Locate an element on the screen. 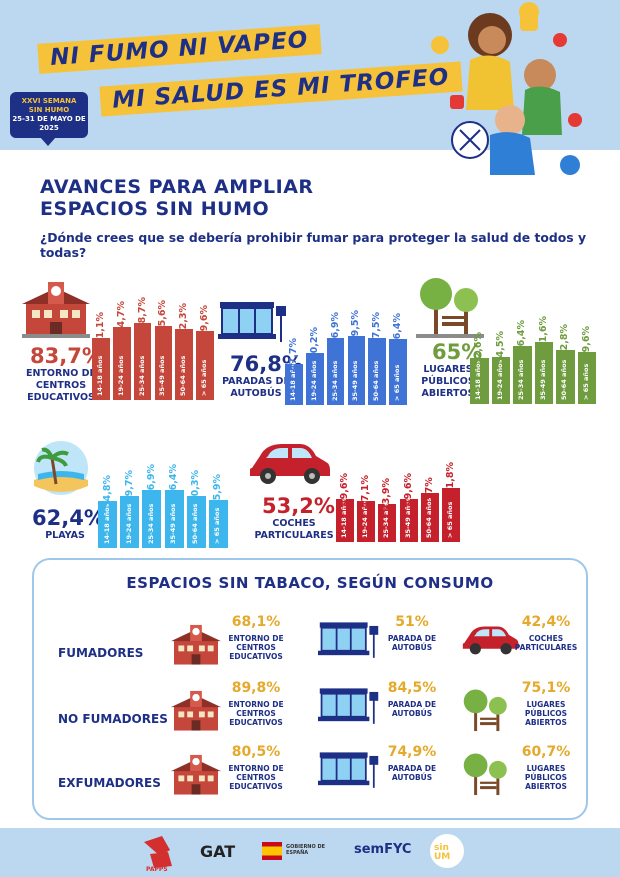  bar-value-label: 77,5% is located at coordinates (377, 328).